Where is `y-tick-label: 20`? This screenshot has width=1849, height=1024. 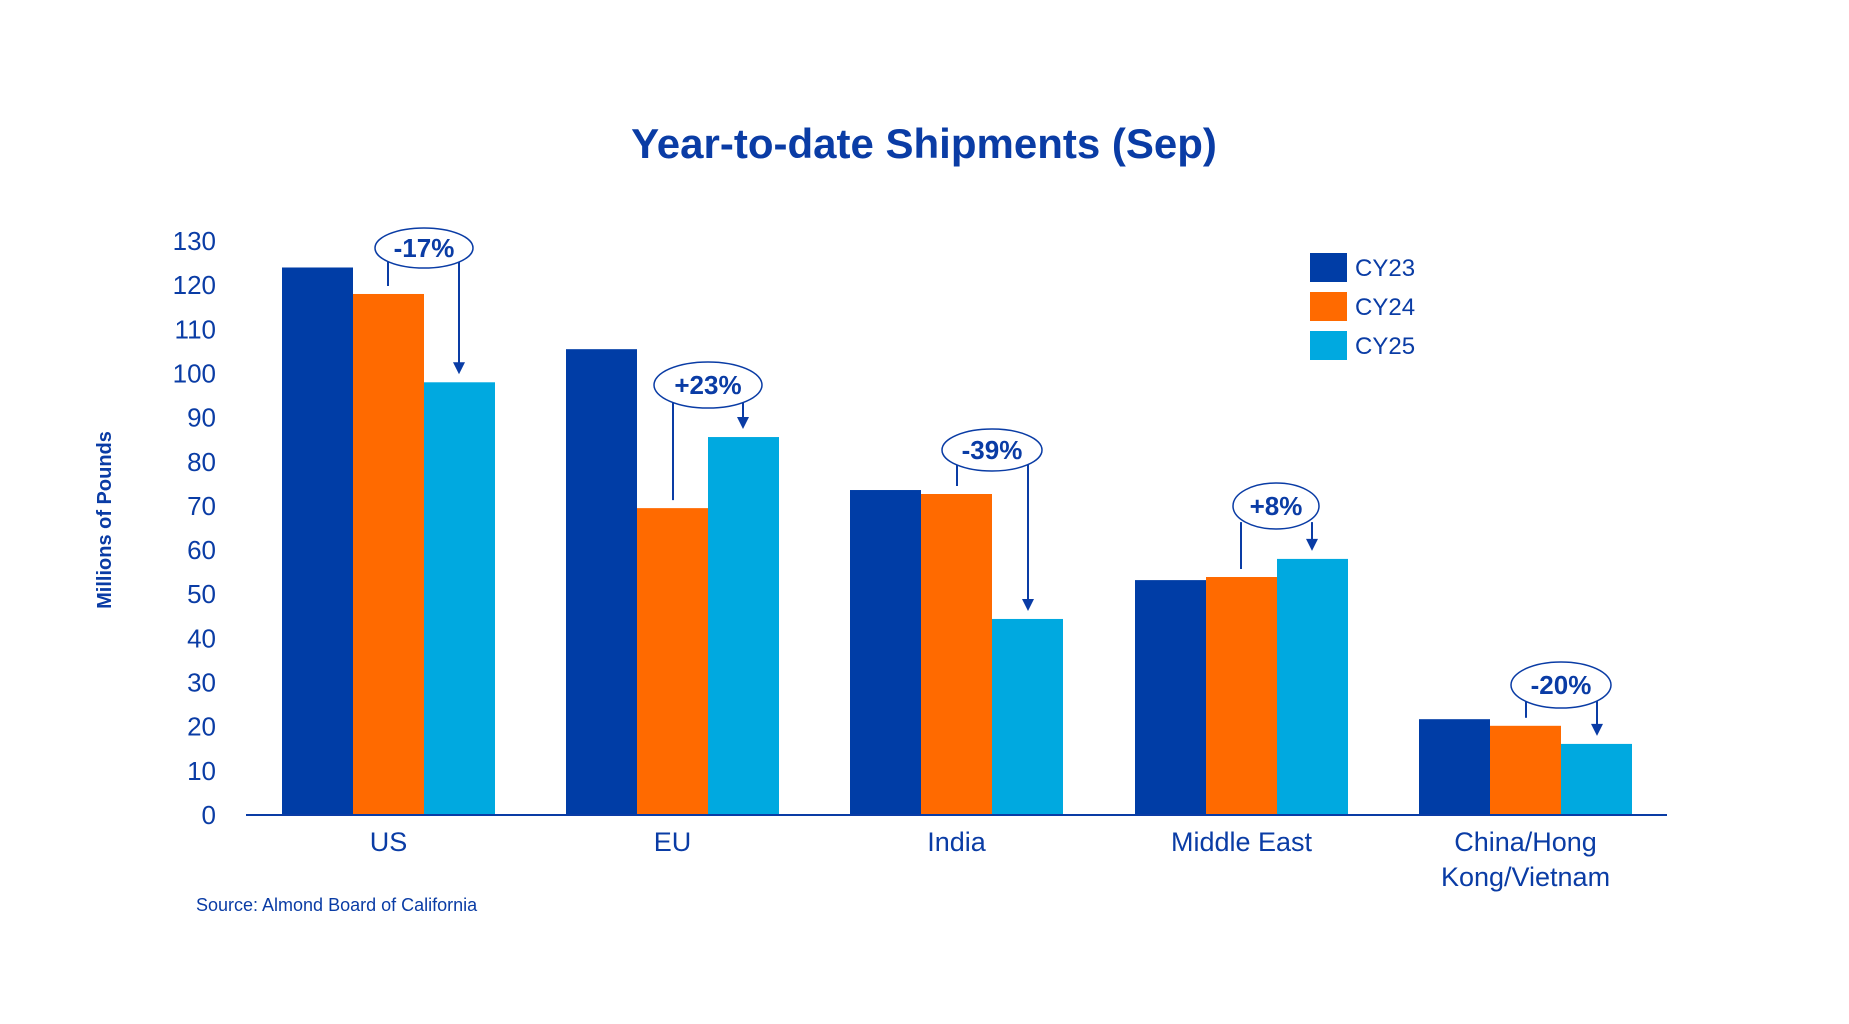 y-tick-label: 20 is located at coordinates (201, 727).